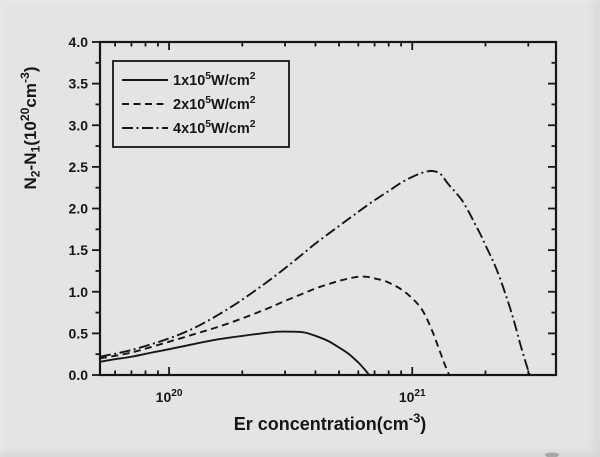 This screenshot has width=600, height=457. What do you see at coordinates (412, 396) in the screenshot?
I see `x-tick-label: 1021` at bounding box center [412, 396].